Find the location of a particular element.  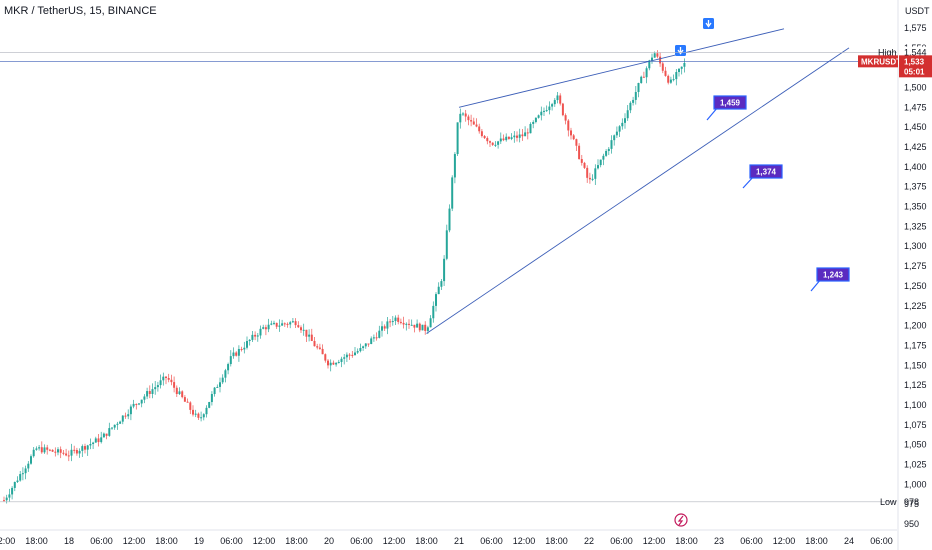

price-tick-label: 1,375 is located at coordinates (915, 187).